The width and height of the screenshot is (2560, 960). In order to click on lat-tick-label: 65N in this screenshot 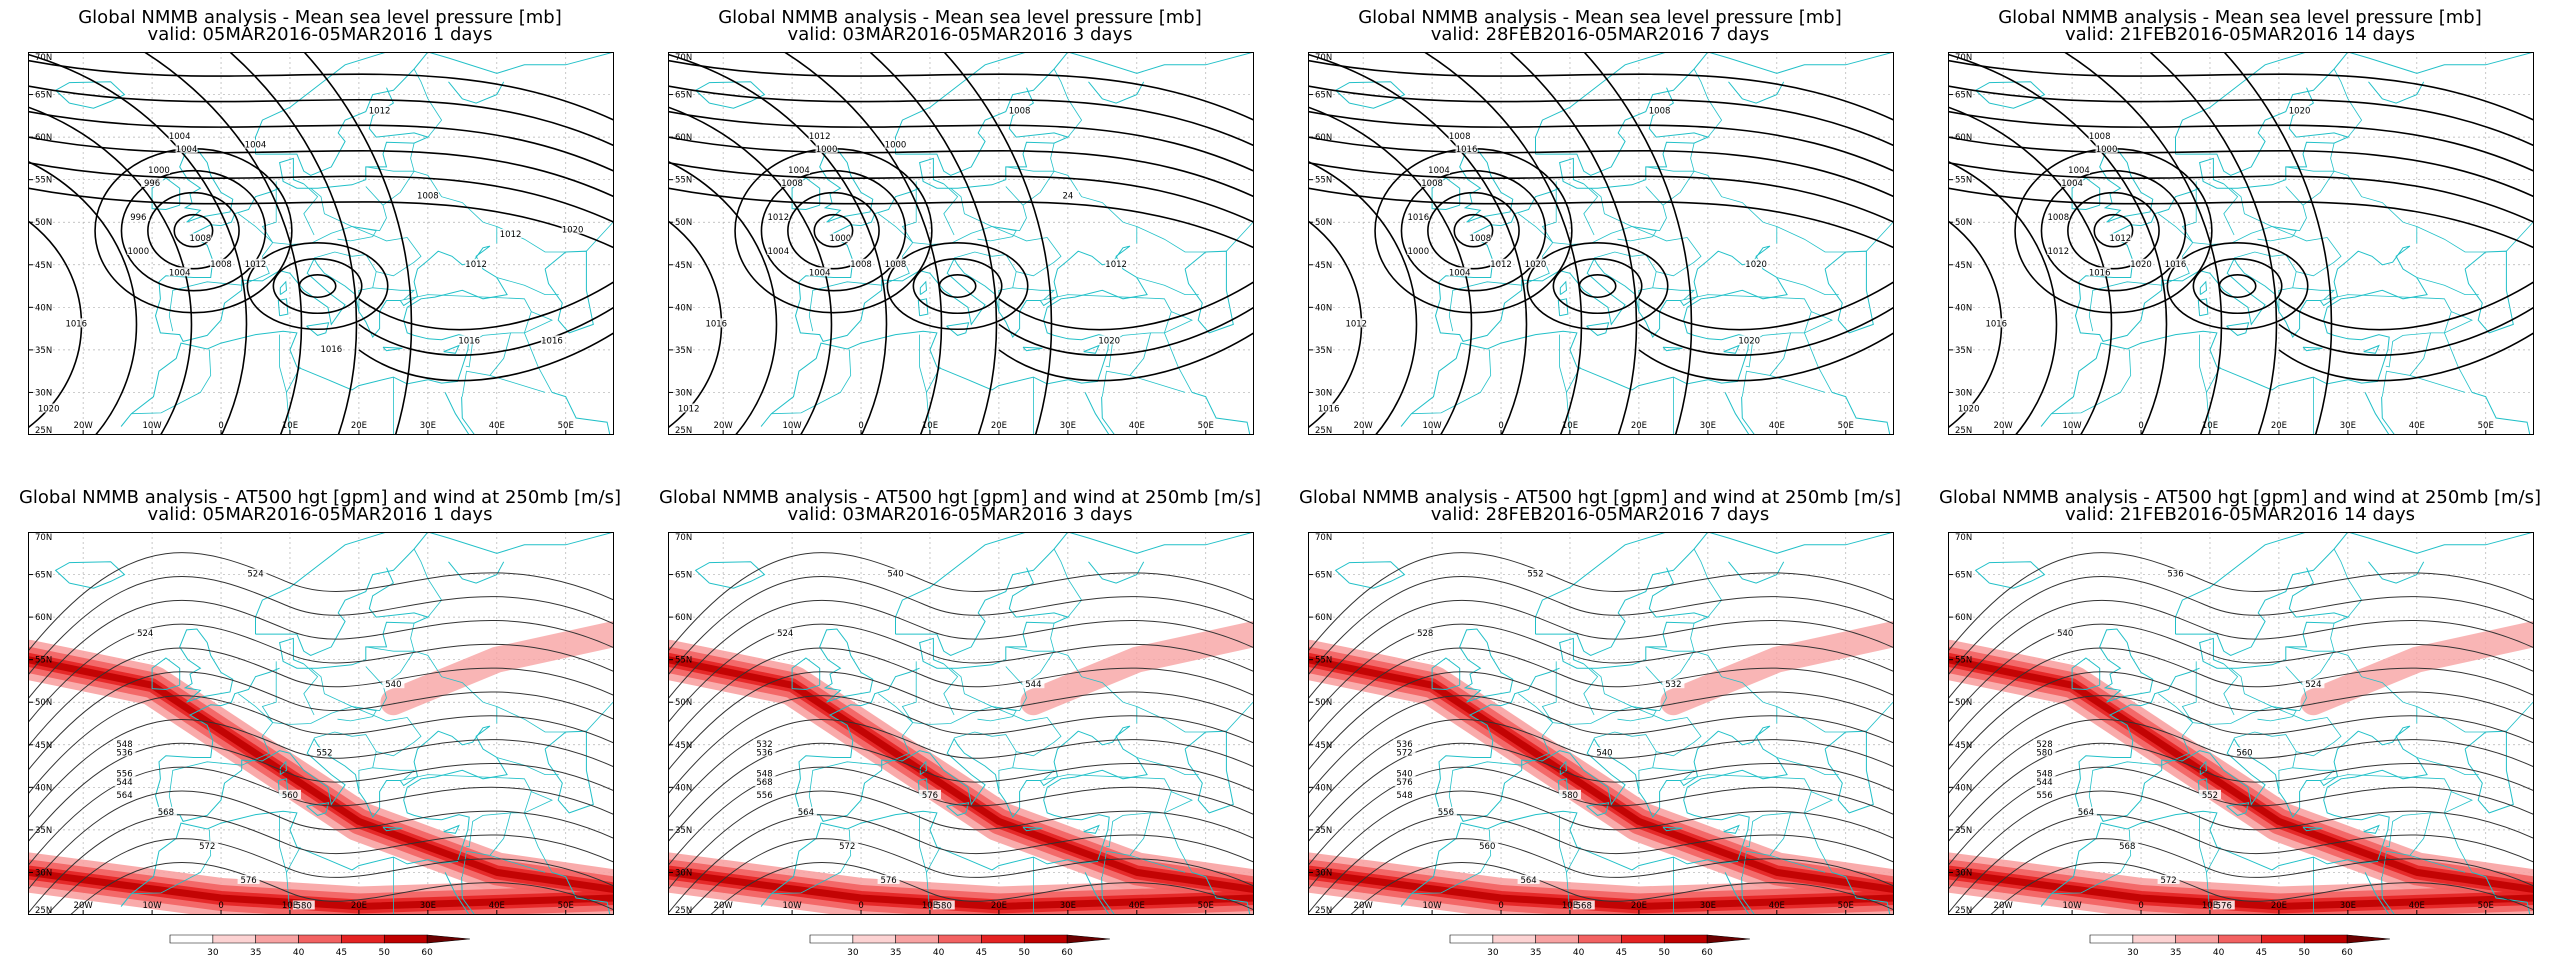, I will do `click(1323, 576)`.